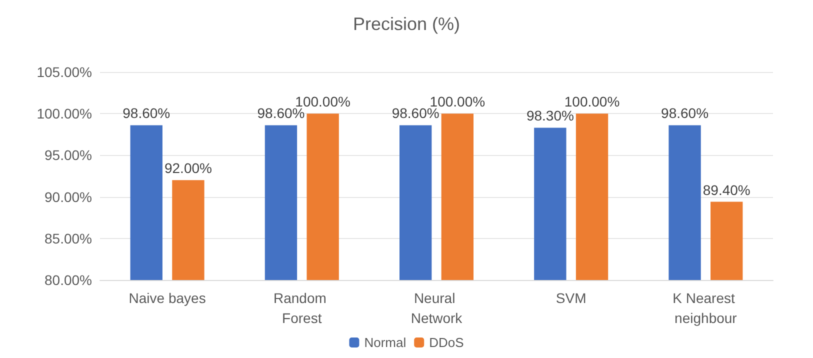 This screenshot has width=813, height=358. What do you see at coordinates (437, 308) in the screenshot?
I see `x-tick-label: Neural Network` at bounding box center [437, 308].